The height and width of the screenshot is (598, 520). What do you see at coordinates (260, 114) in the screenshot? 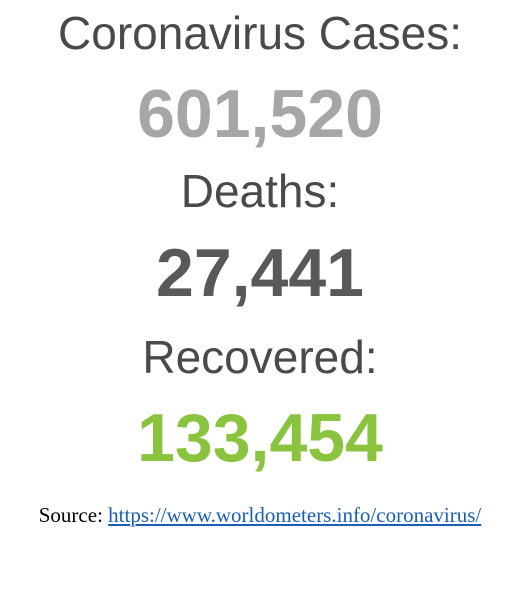
I see `cases-count: 601,520` at bounding box center [260, 114].